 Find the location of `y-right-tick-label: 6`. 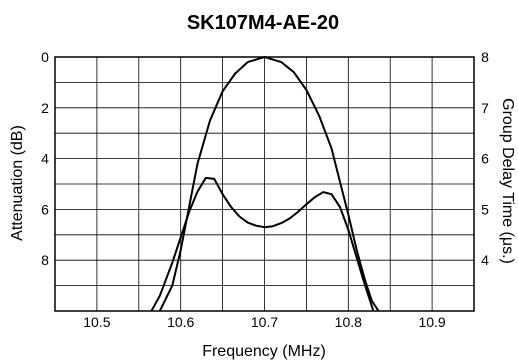

y-right-tick-label: 6 is located at coordinates (485, 159).